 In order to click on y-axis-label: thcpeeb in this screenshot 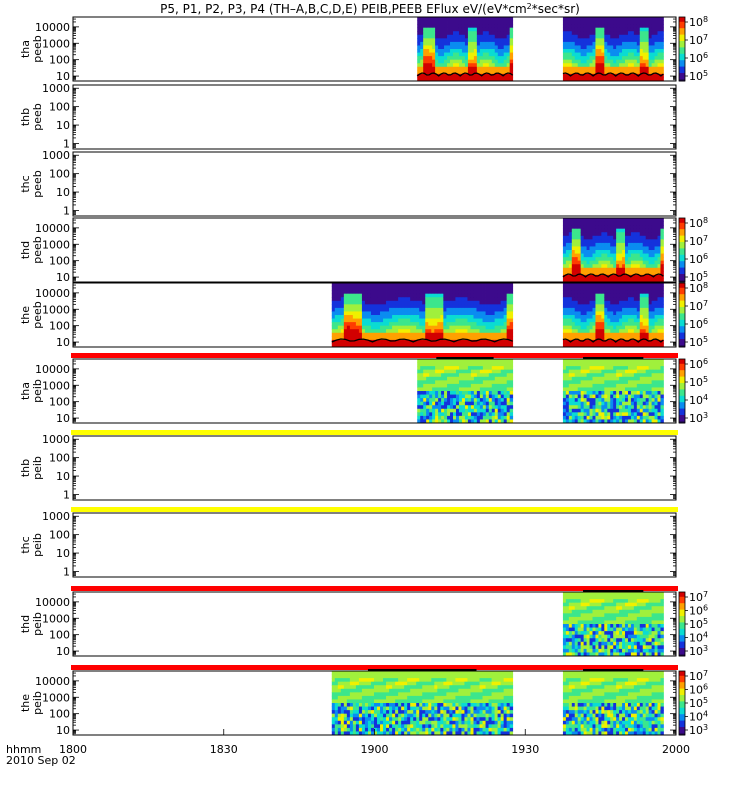, I will do `click(31, 184)`.